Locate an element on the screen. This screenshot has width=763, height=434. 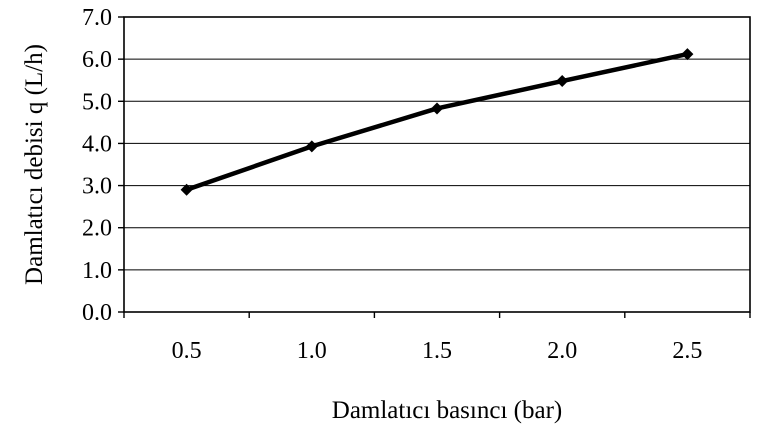
y-tick-label: 4.0 is located at coordinates (97, 144).